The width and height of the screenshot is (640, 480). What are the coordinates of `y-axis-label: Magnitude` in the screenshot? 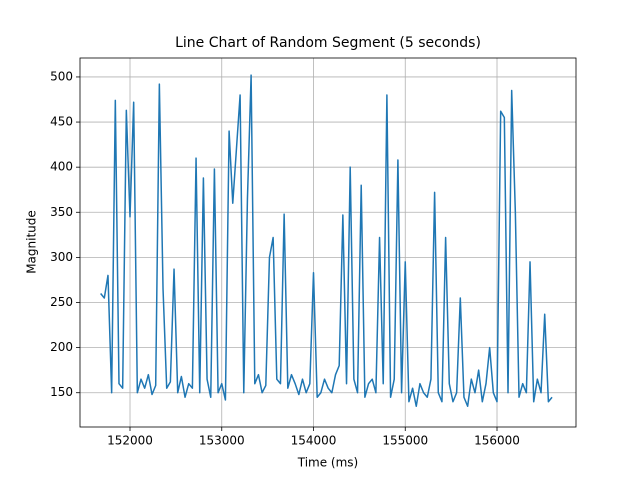 It's located at (32, 242).